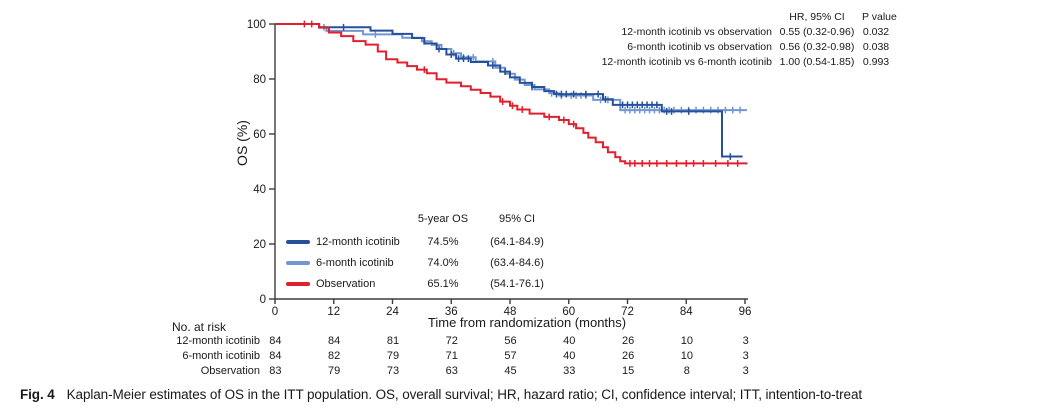 This screenshot has width=1062, height=414. Describe the element at coordinates (393, 341) in the screenshot. I see `risk-count: 81` at that location.